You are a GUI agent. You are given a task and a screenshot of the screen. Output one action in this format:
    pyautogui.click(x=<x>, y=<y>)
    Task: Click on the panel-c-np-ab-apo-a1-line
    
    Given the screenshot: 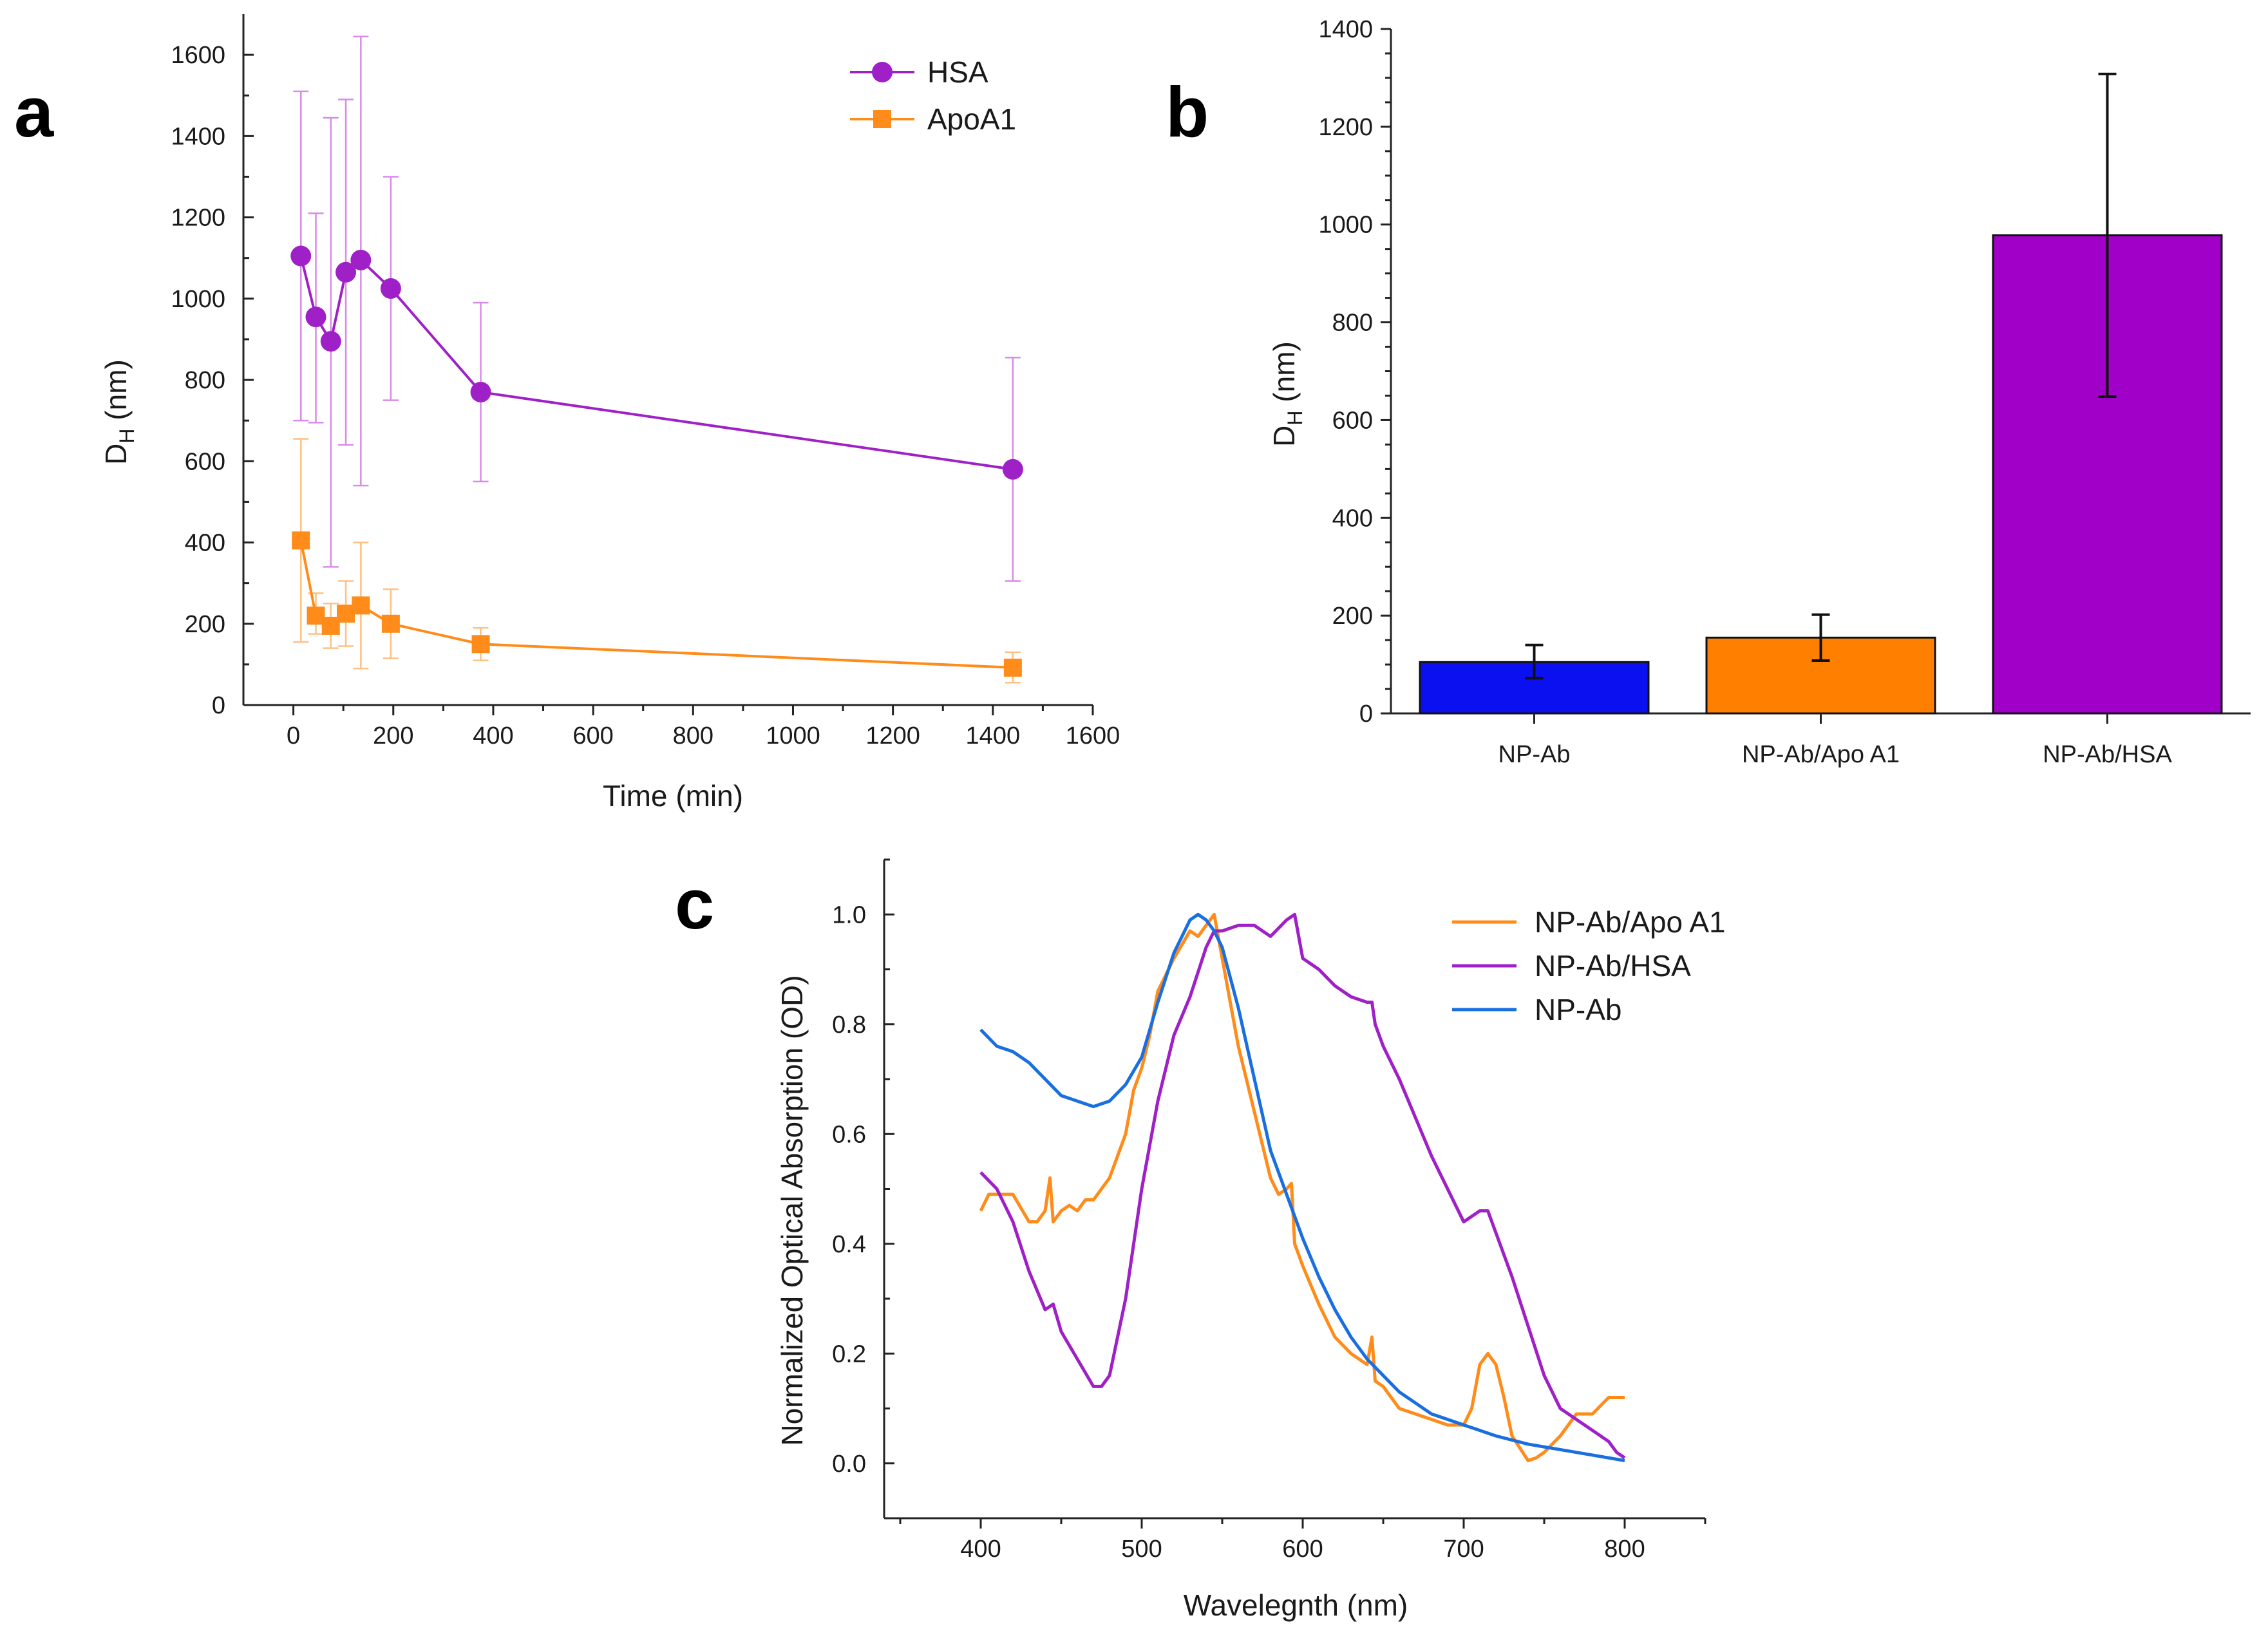 What is the action you would take?
    pyautogui.click(x=1302, y=1187)
    